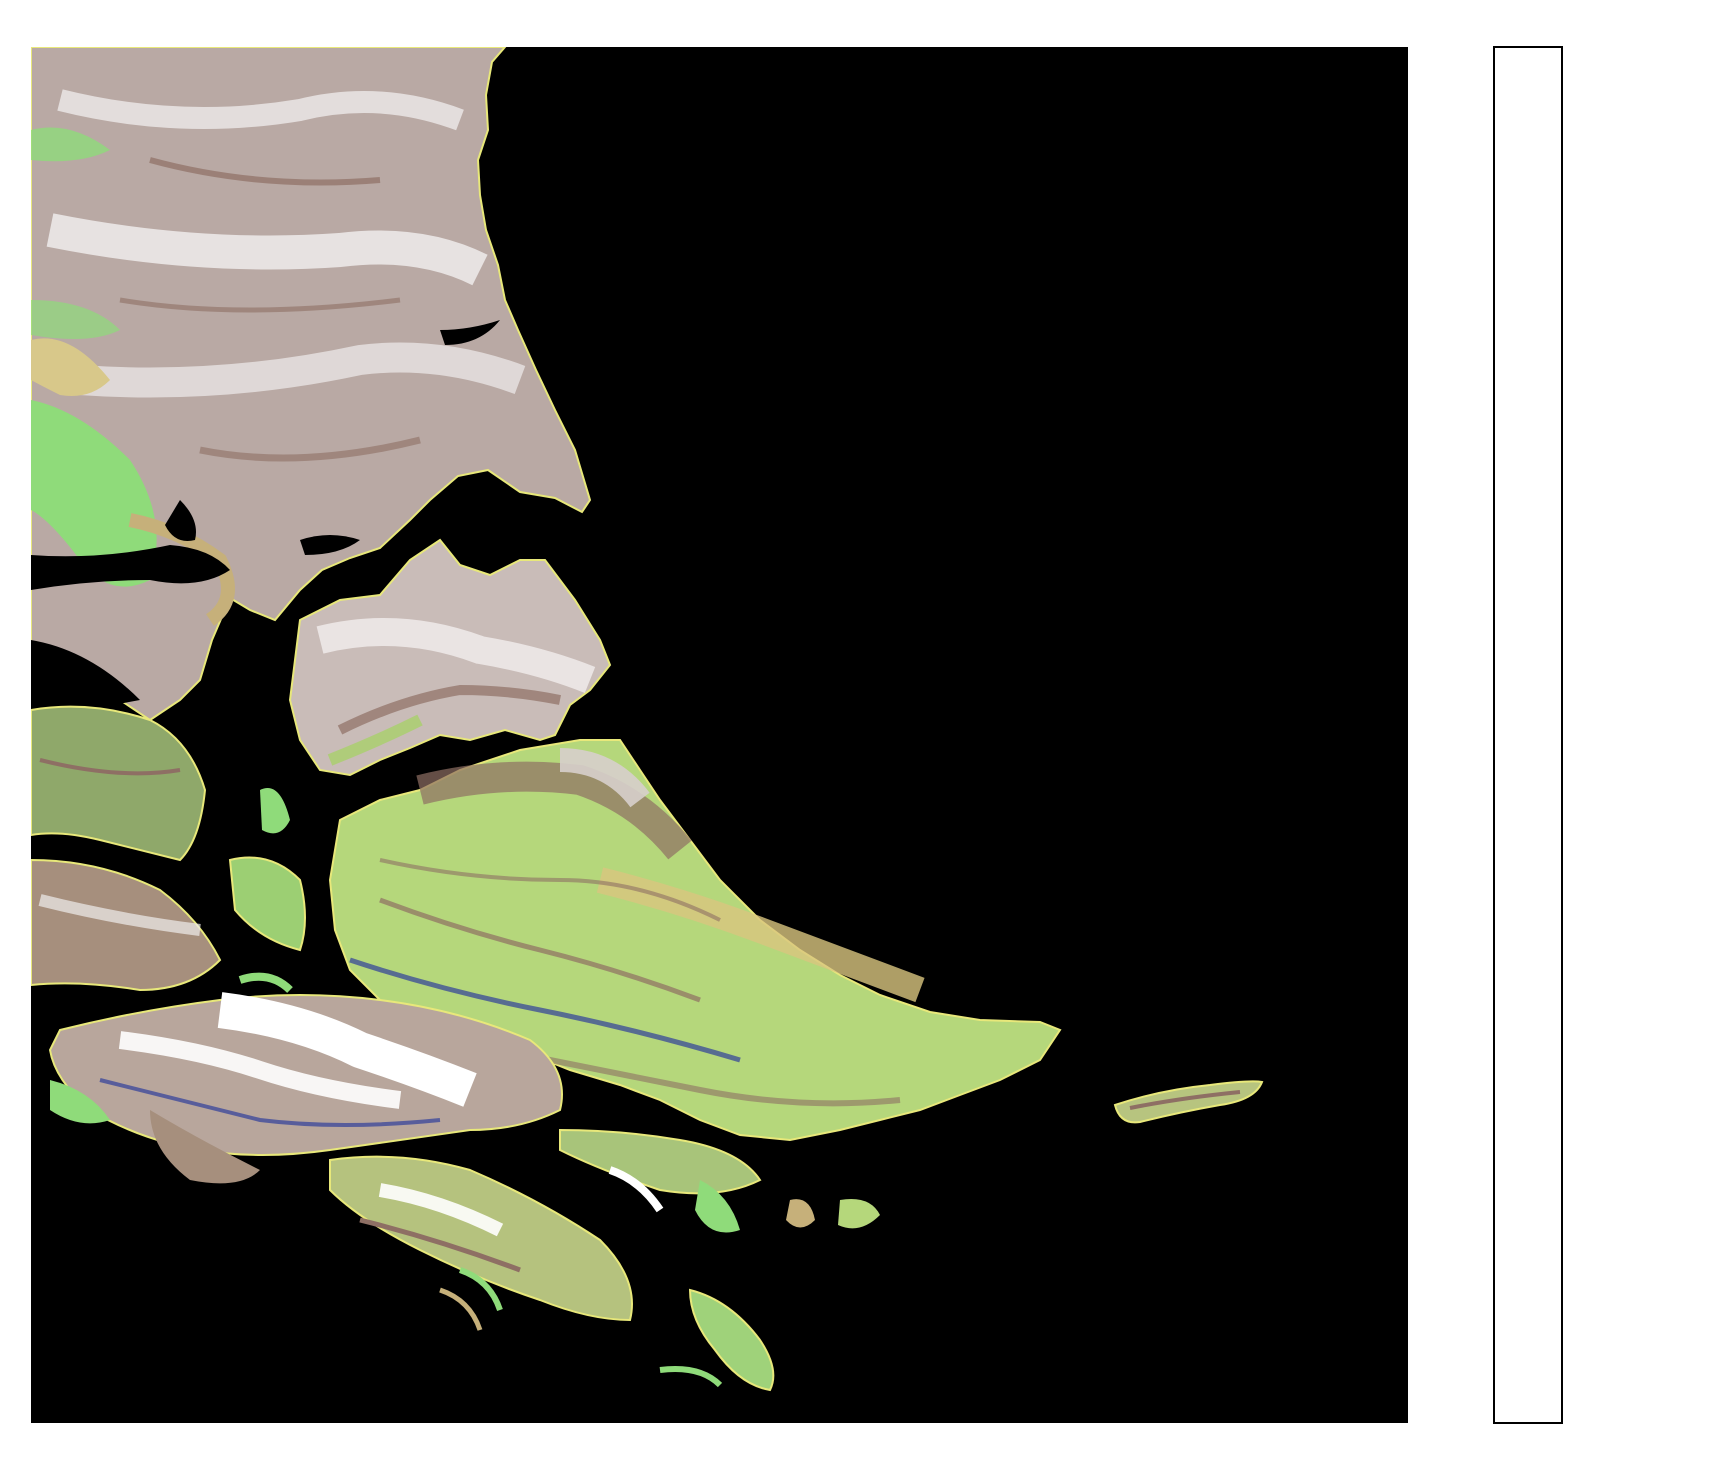  What do you see at coordinates (1188, 1102) in the screenshot?
I see `land-region-eastern-islet` at bounding box center [1188, 1102].